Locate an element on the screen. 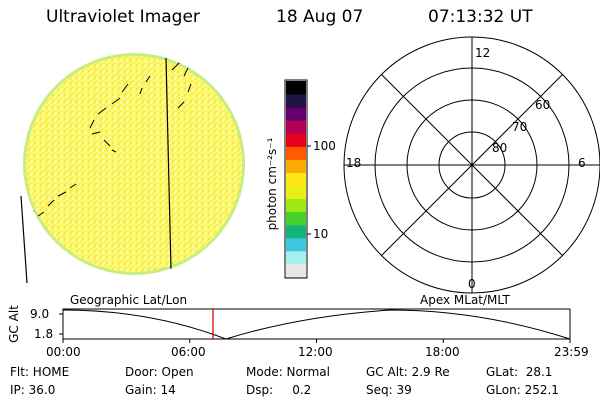 The width and height of the screenshot is (600, 400). info-flight: Flt: HOME is located at coordinates (40, 372).